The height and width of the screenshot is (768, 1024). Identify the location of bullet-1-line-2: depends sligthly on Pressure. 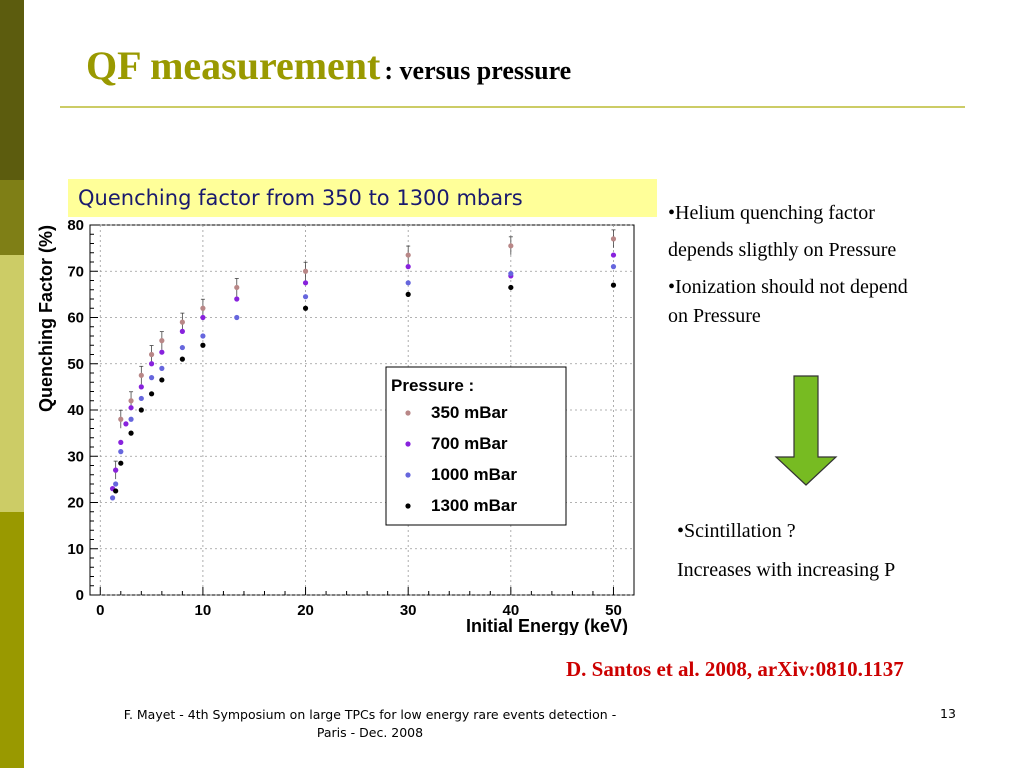
(782, 250).